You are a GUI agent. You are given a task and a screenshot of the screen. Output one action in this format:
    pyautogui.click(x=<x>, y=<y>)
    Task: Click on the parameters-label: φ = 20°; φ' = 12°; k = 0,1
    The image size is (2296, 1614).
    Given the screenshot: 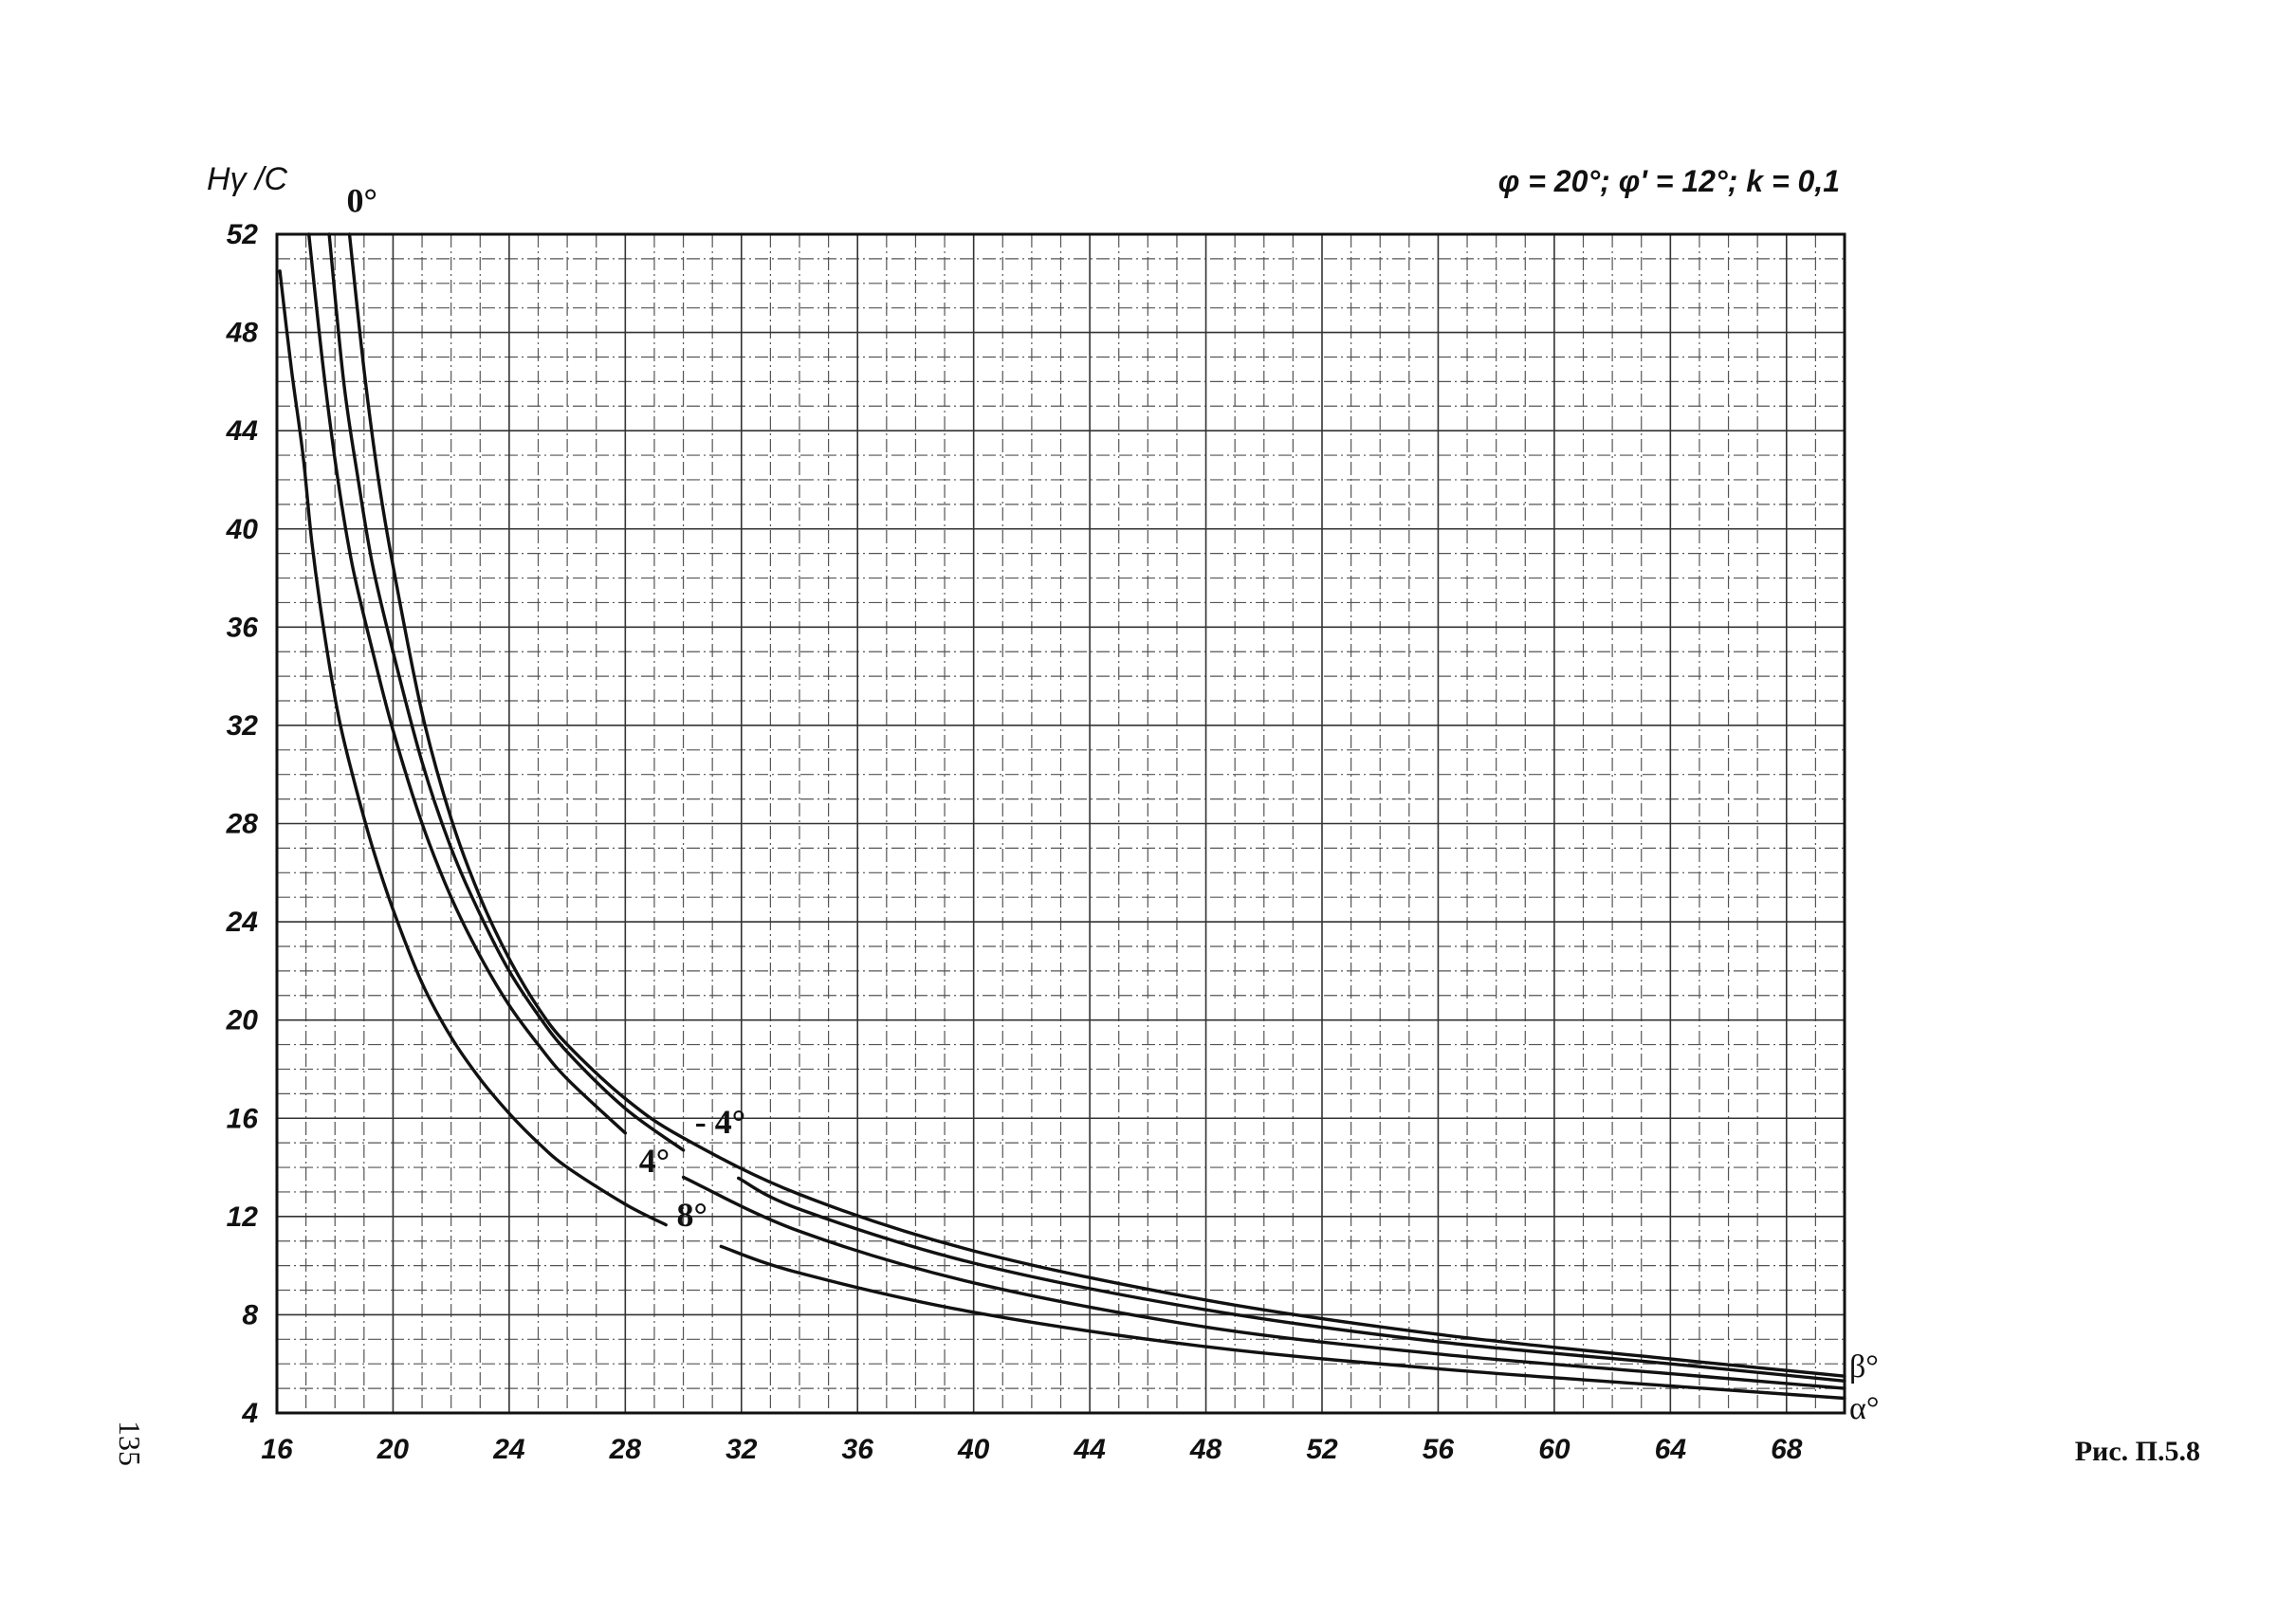 What is the action you would take?
    pyautogui.click(x=1669, y=181)
    